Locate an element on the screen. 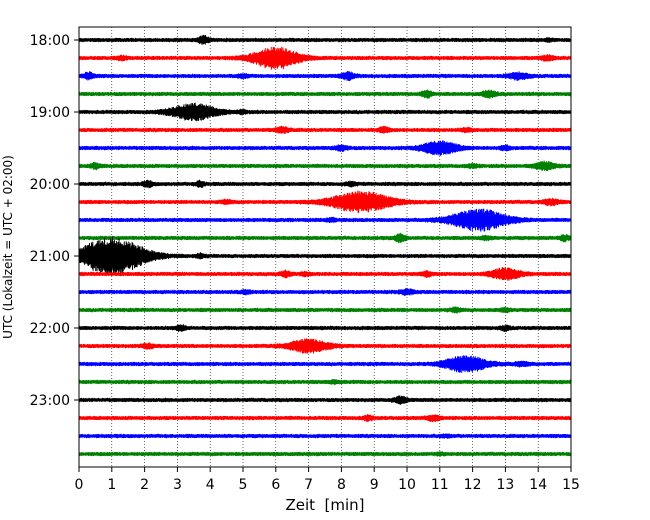  trace-1945 is located at coordinates (325, 166).